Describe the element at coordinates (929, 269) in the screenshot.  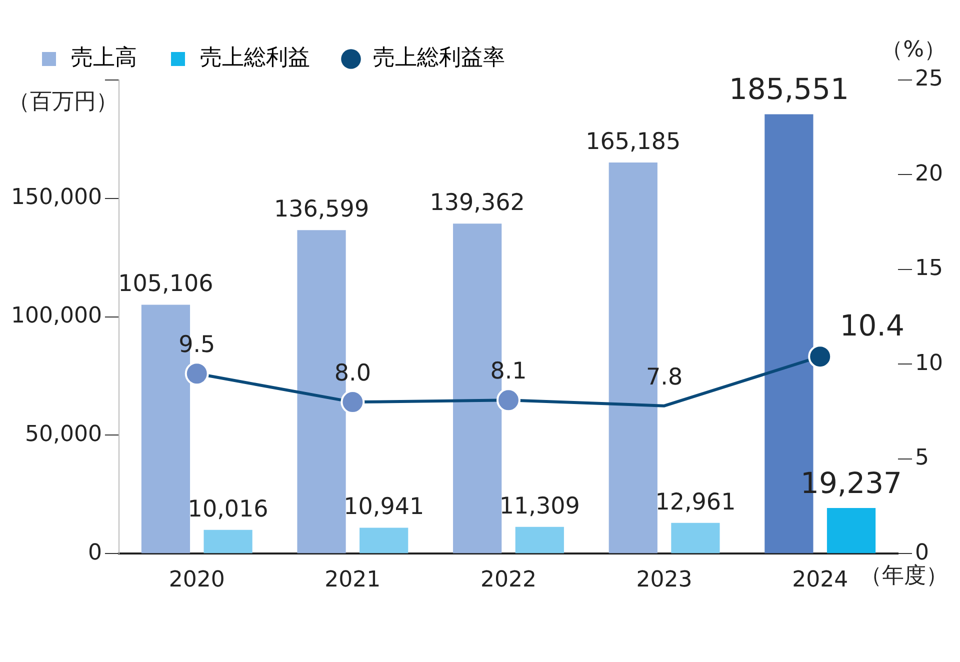
I see `y2-tick-label: 15` at that location.